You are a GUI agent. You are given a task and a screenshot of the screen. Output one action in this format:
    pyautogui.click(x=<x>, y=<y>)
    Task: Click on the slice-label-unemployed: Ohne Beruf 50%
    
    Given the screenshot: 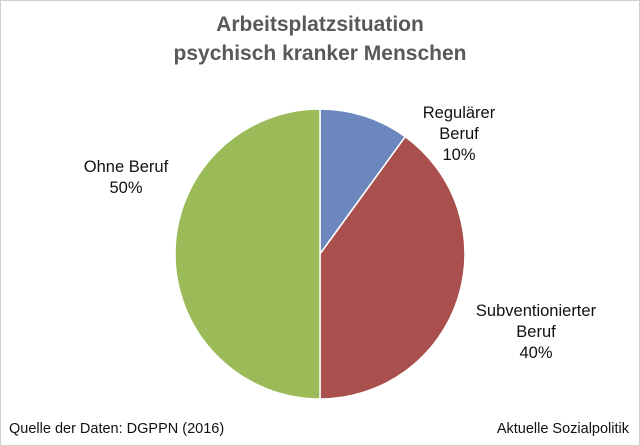 What is the action you would take?
    pyautogui.click(x=126, y=178)
    